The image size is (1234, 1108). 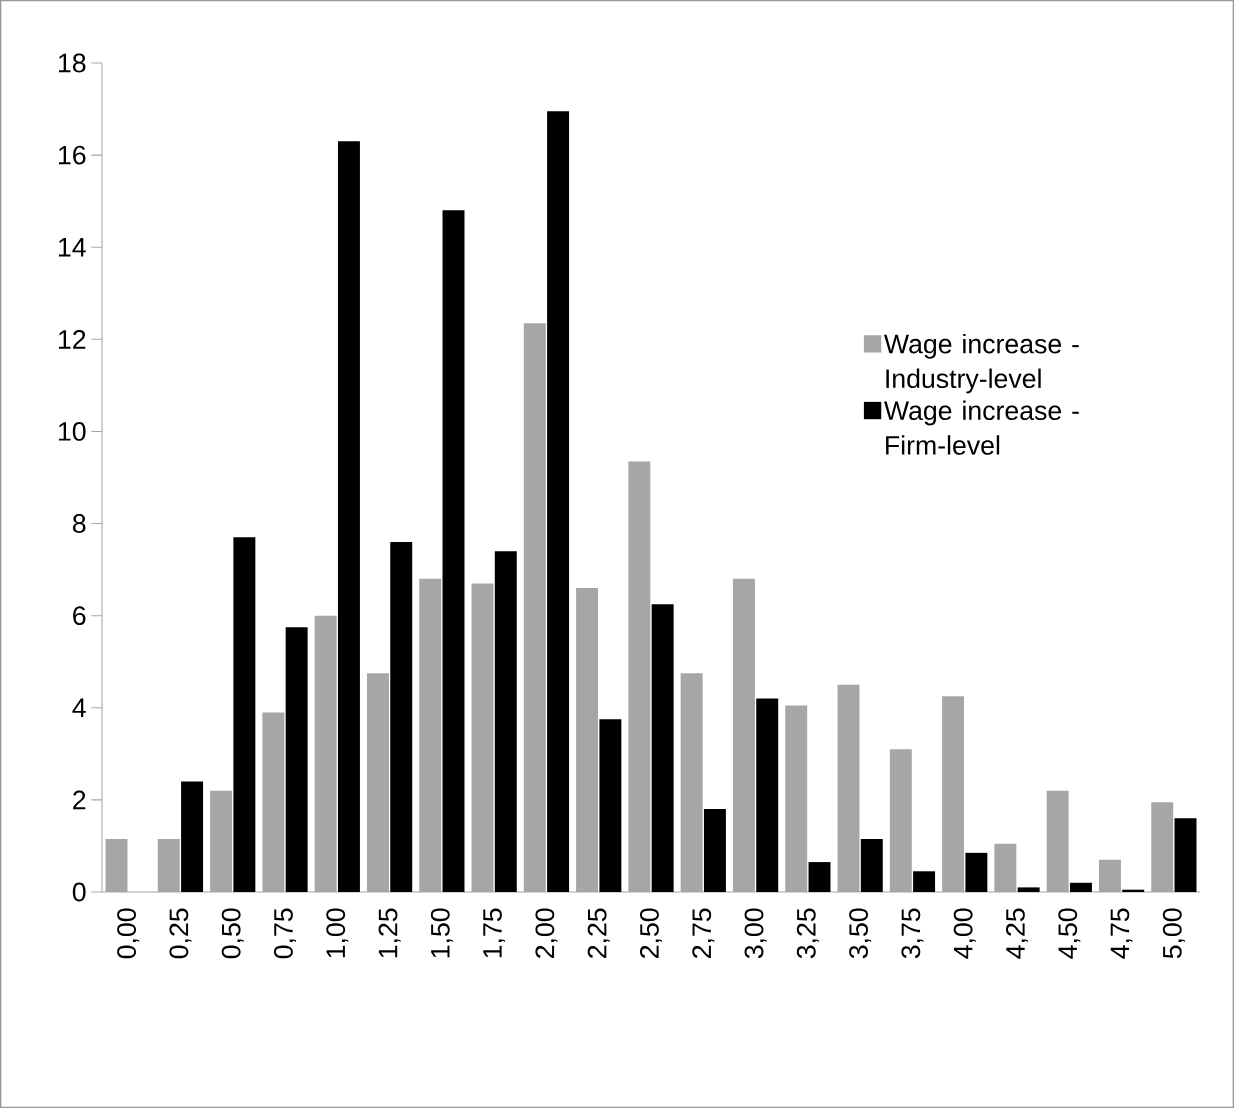 What do you see at coordinates (755, 933) in the screenshot?
I see `x-tick-label: 3,00` at bounding box center [755, 933].